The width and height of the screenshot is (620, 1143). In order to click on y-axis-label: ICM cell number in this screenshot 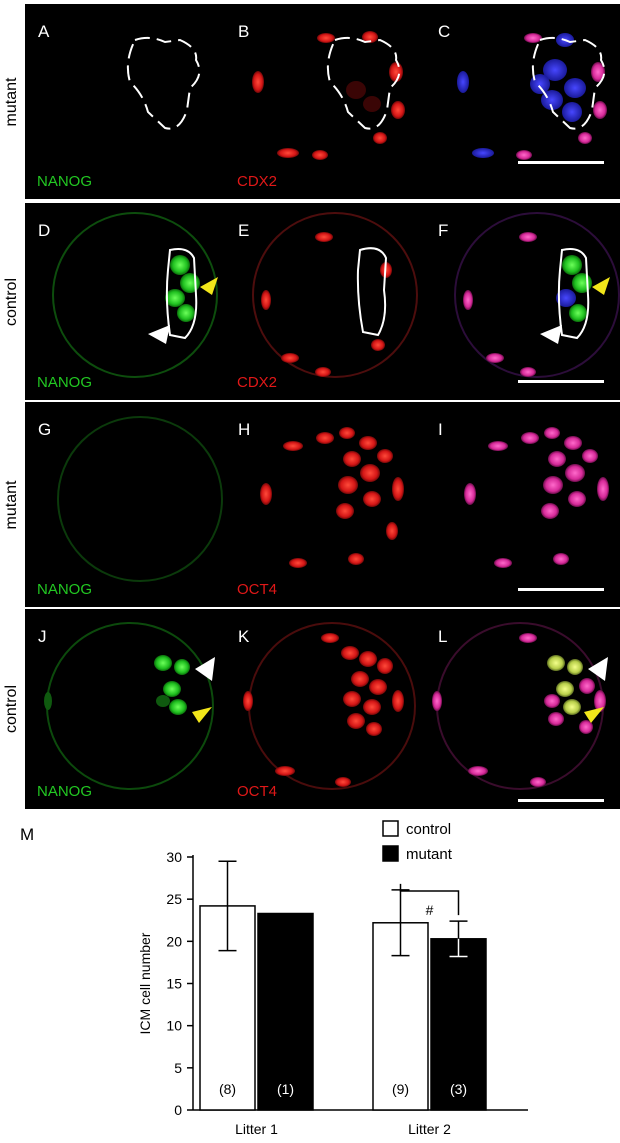, I will do `click(145, 983)`.